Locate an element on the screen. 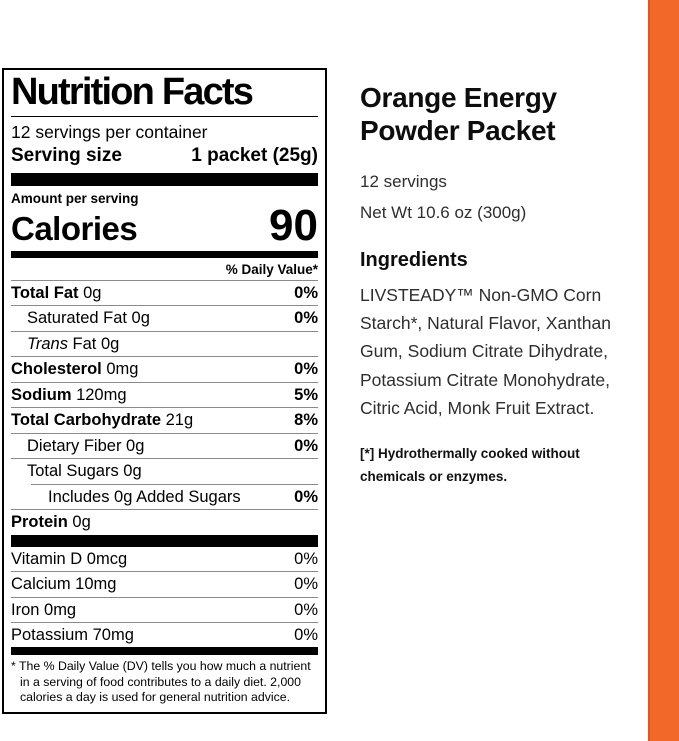 This screenshot has height=741, width=679. nutrition-facts-title: Nutrition Facts is located at coordinates (164, 94).